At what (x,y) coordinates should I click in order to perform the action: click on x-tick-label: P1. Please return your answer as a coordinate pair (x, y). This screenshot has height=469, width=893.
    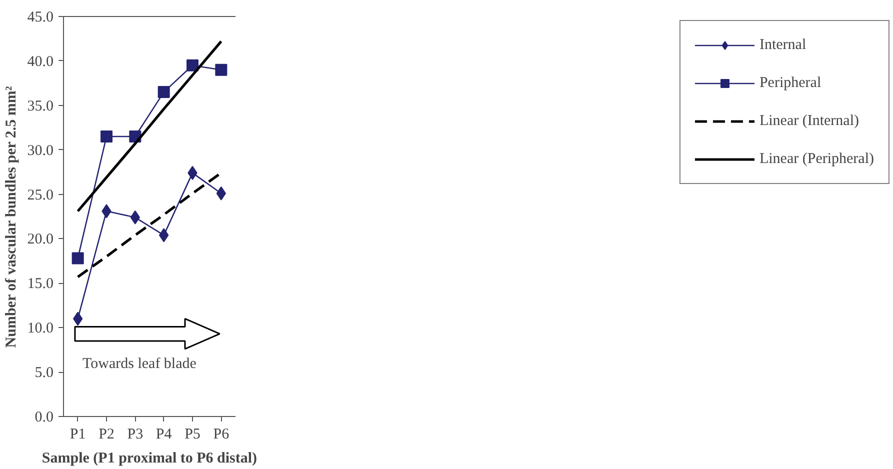
    Looking at the image, I should click on (78, 434).